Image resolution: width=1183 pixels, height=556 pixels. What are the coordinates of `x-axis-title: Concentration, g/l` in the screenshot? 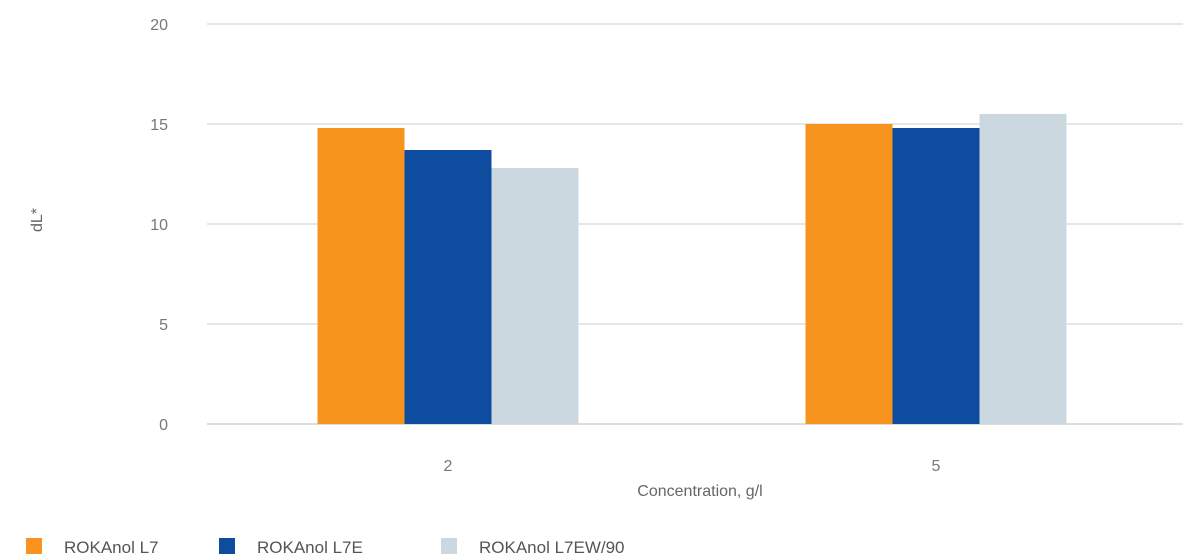 It's located at (699, 491).